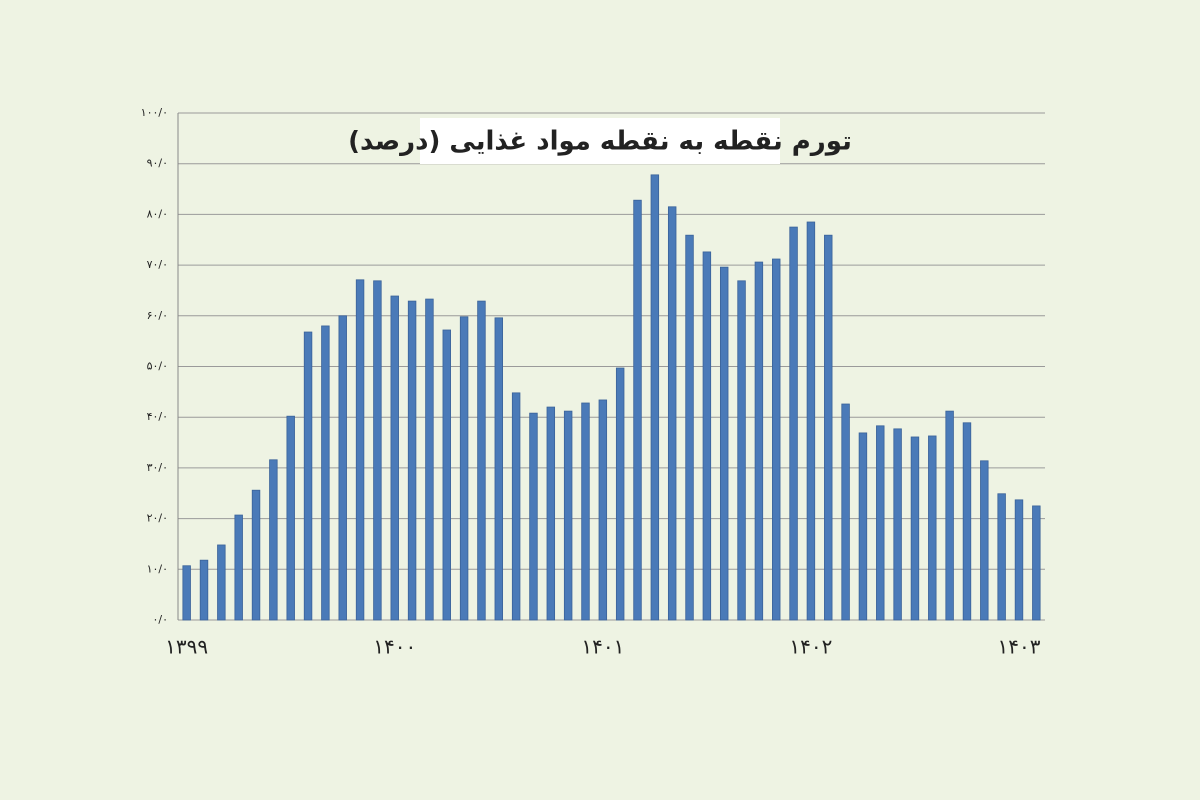 This screenshot has width=1200, height=800. Describe the element at coordinates (157, 416) in the screenshot. I see `y-tick-label: ۴۰/۰` at that location.